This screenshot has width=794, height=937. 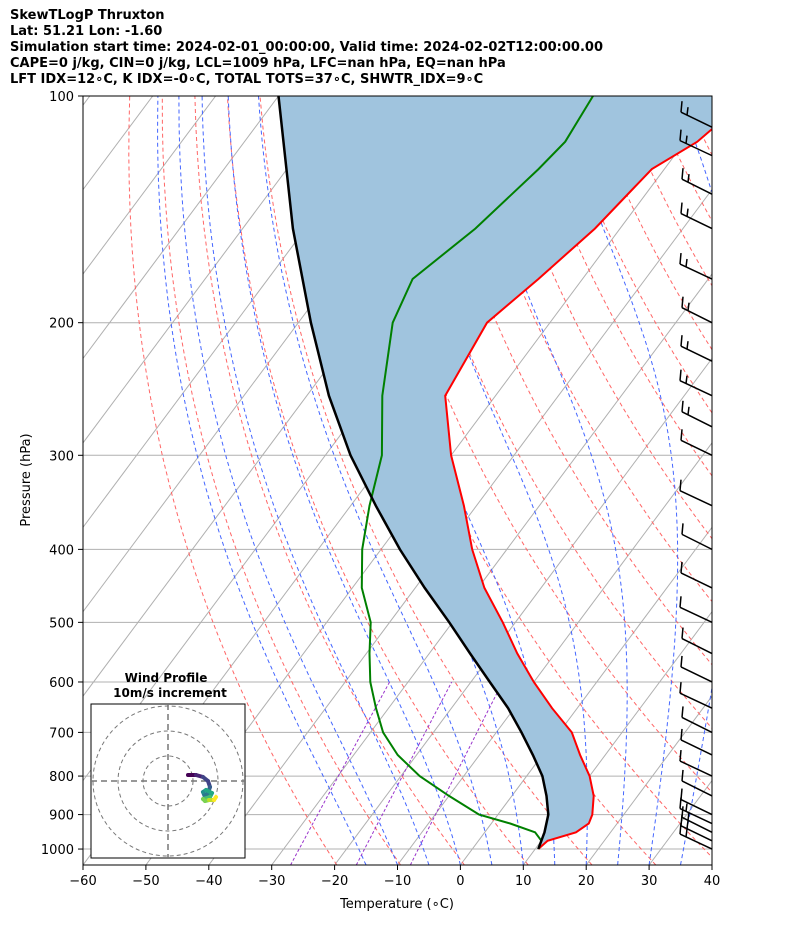 What do you see at coordinates (61, 683) in the screenshot?
I see `y-tick-label: 600` at bounding box center [61, 683].